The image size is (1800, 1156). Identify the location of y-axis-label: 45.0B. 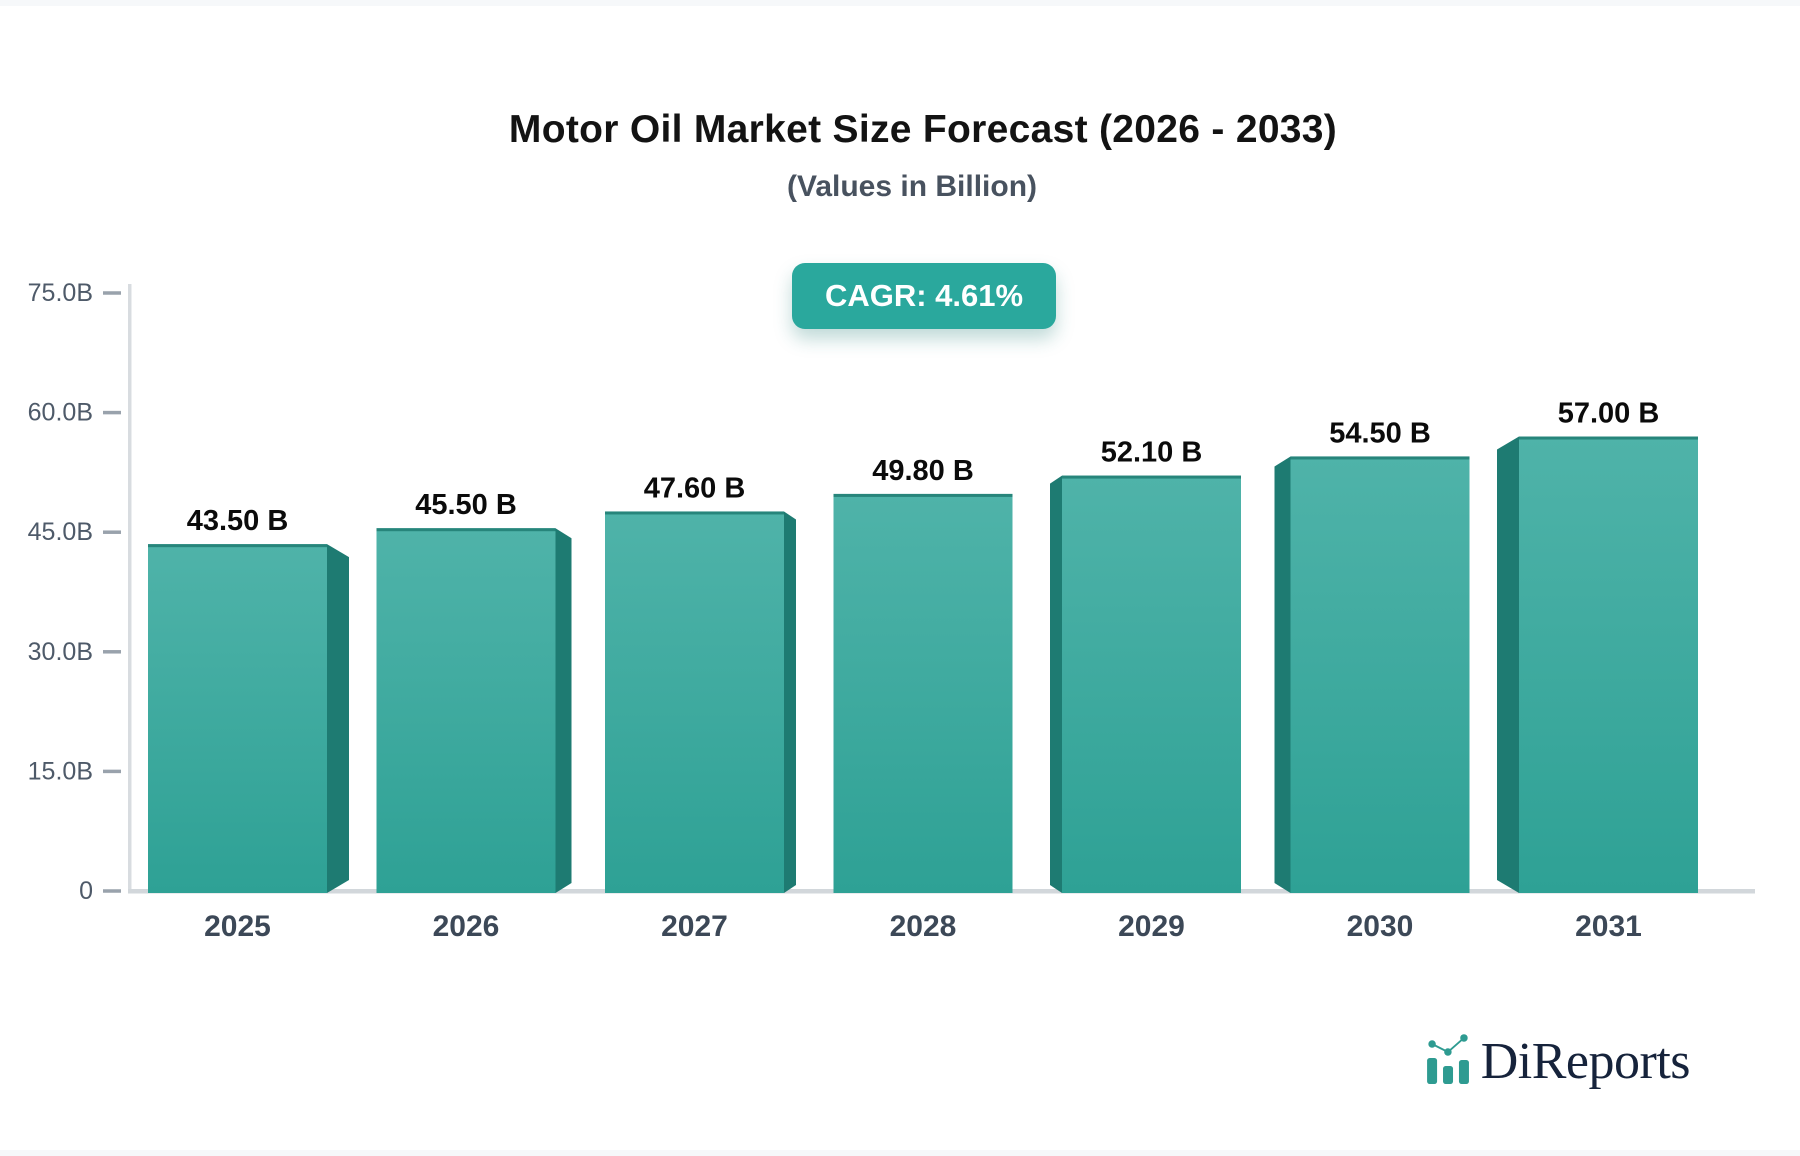
(60, 532).